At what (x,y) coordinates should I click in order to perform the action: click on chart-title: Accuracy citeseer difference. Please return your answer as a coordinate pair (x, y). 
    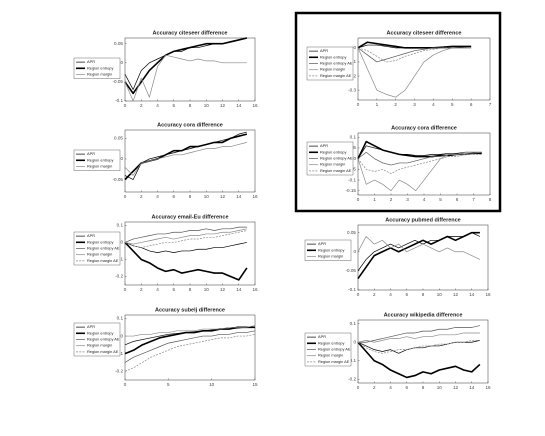
    Looking at the image, I should click on (424, 33).